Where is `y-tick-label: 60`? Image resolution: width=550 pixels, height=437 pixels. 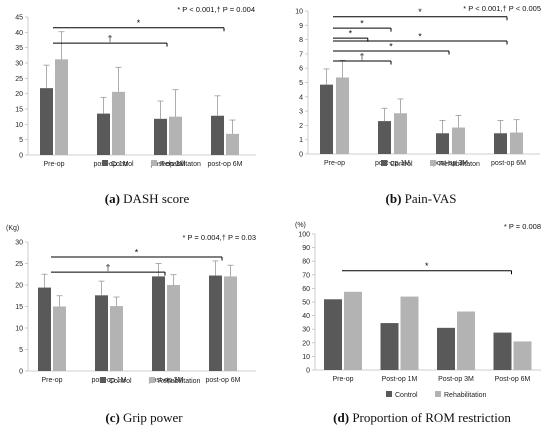
y-tick-label: 60 is located at coordinates (306, 289).